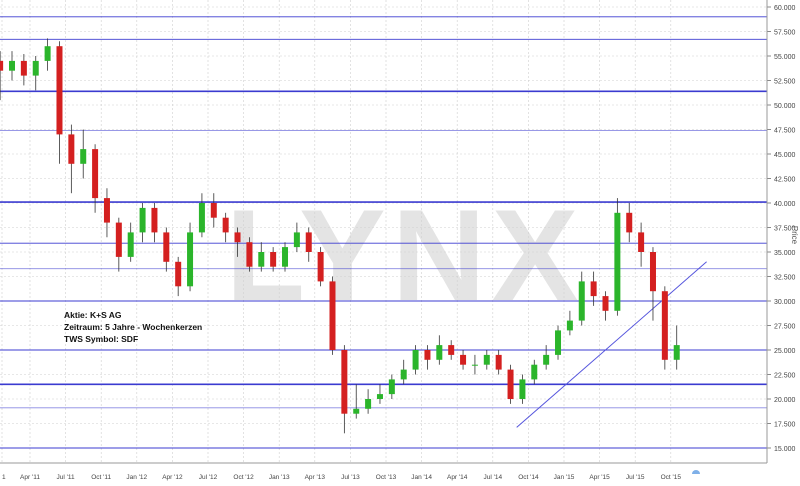 Image resolution: width=800 pixels, height=486 pixels. I want to click on info-period: Zeitraum: 5 Jahre - Wochenkerzen, so click(133, 327).